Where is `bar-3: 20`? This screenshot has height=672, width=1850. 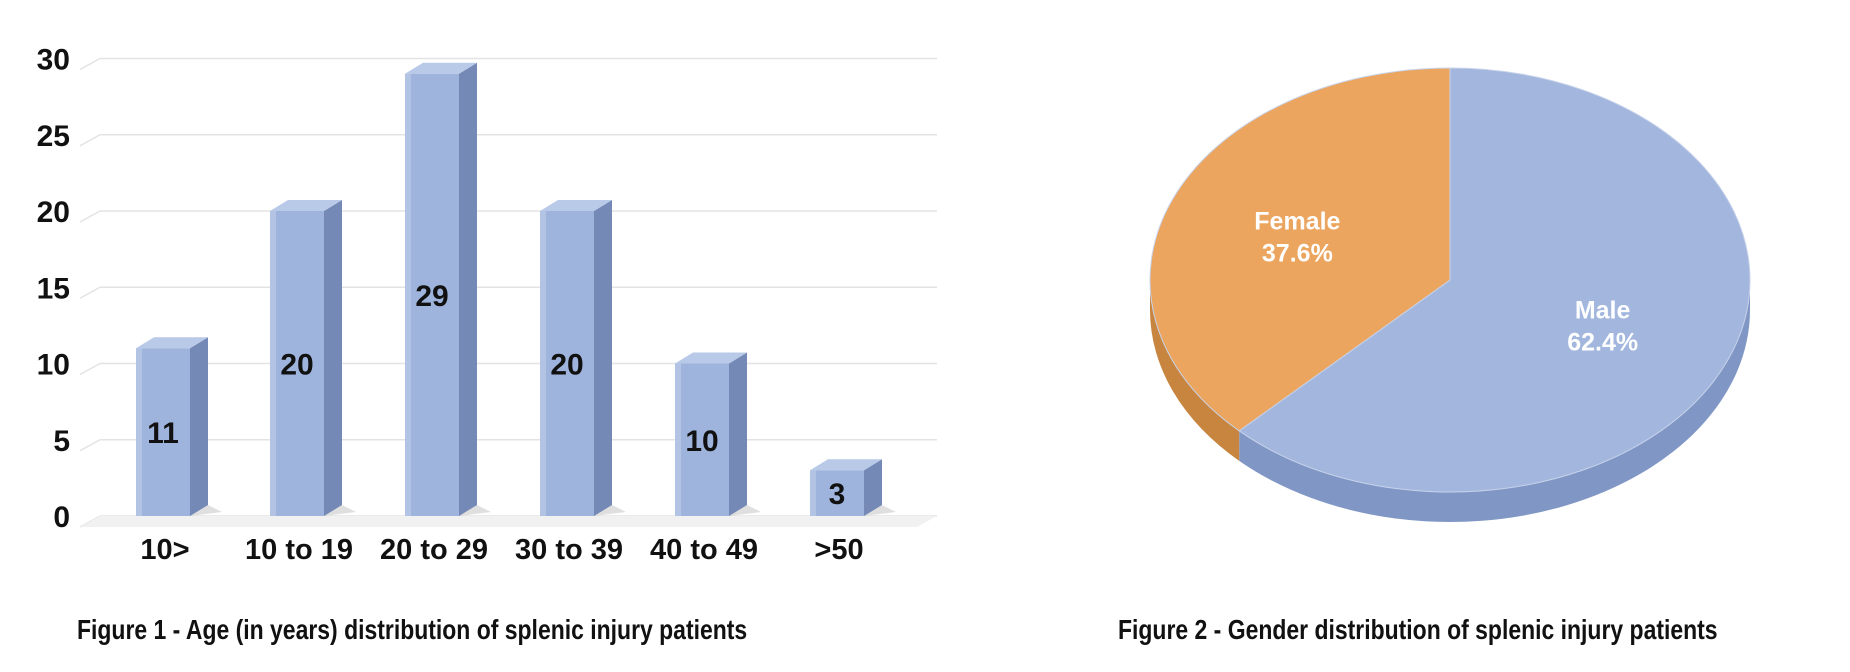
bar-3: 20 is located at coordinates (583, 358).